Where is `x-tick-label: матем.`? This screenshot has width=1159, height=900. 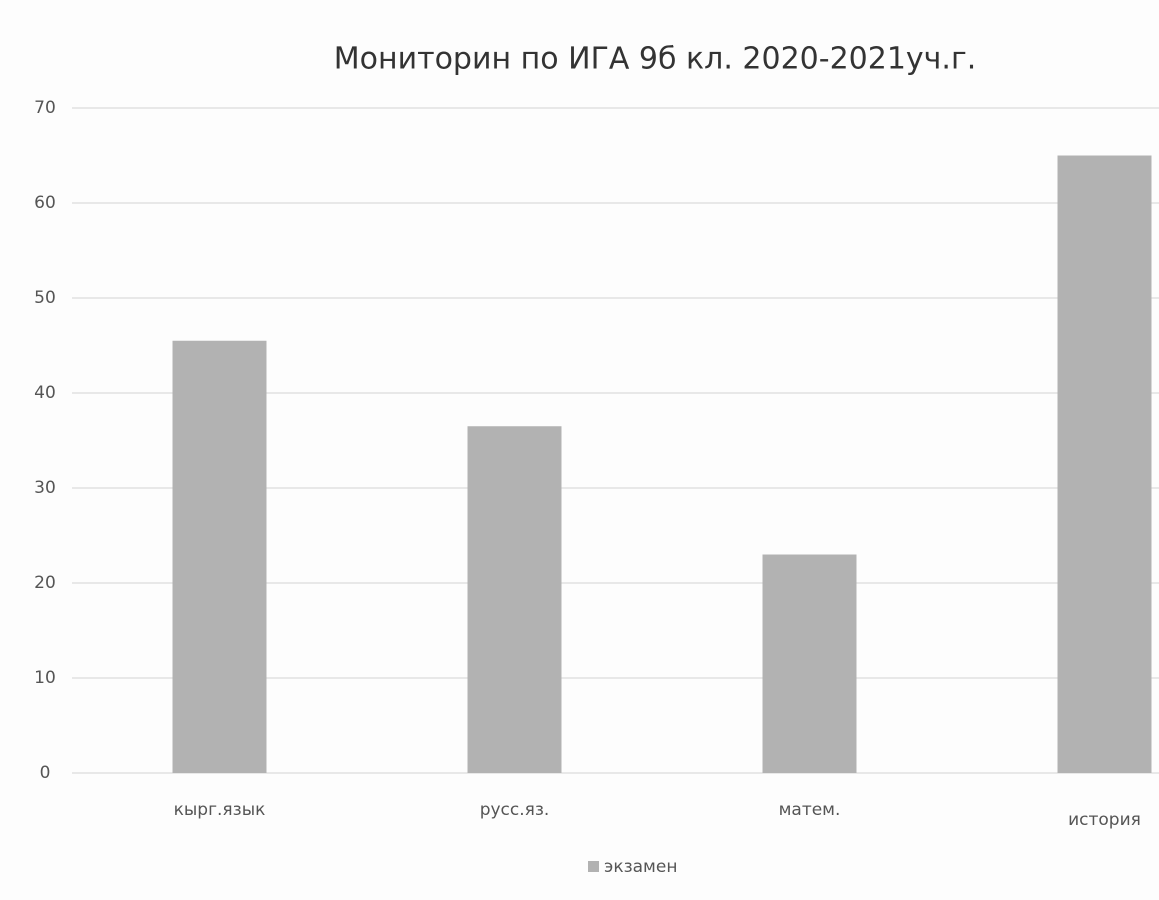
x-tick-label: матем. is located at coordinates (810, 810).